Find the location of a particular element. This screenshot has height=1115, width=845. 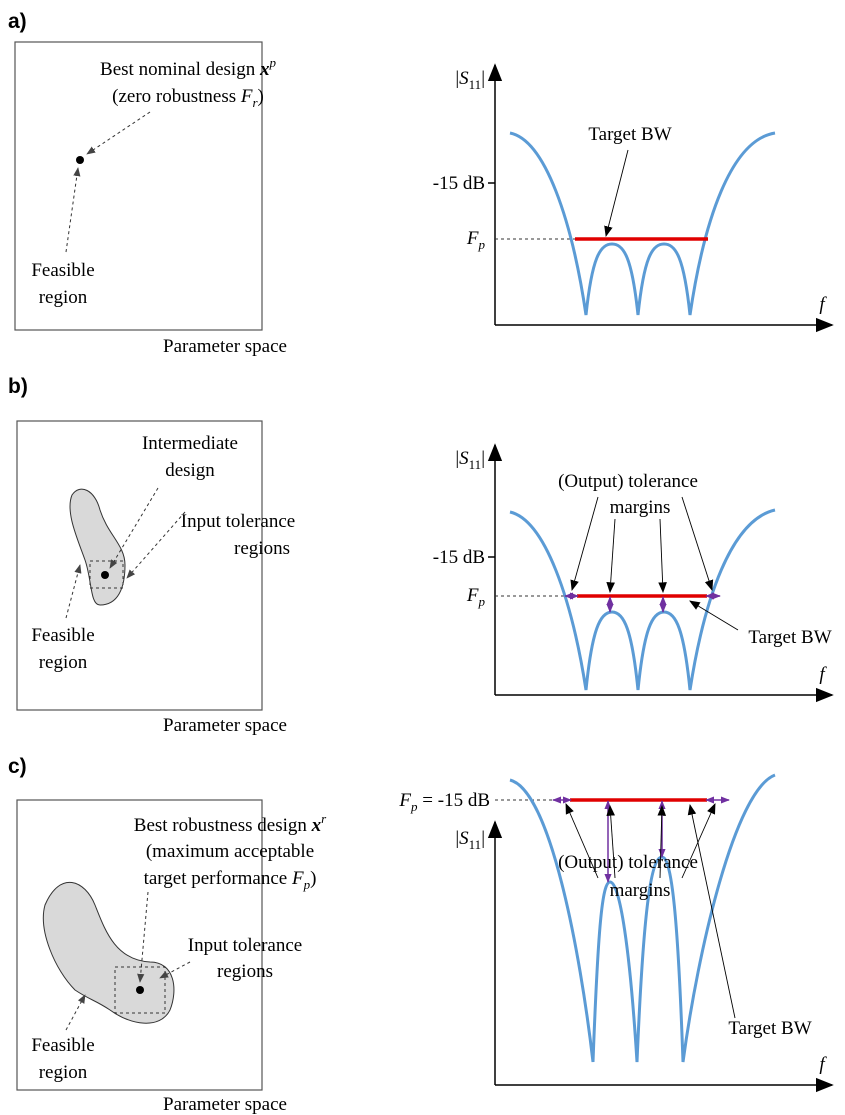

annotation: Best robustness design xr is located at coordinates (230, 823).